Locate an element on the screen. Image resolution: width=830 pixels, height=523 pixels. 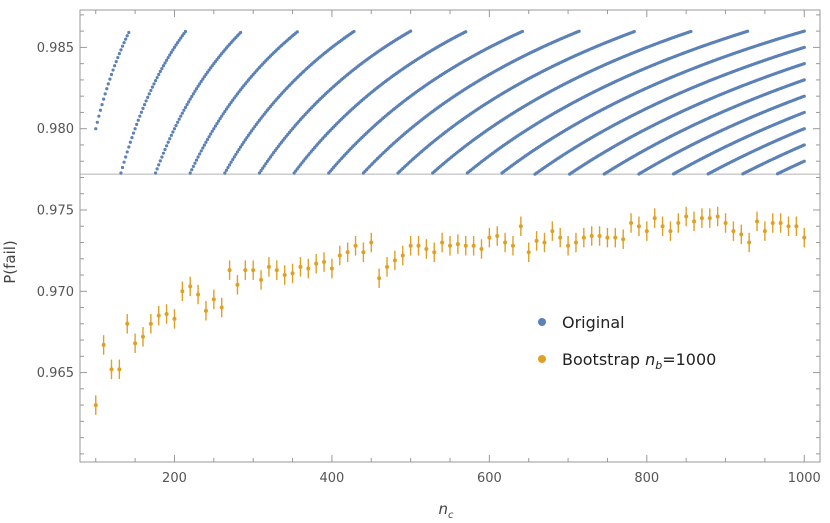
y-tick-label: 0.975 is located at coordinates (55, 210).